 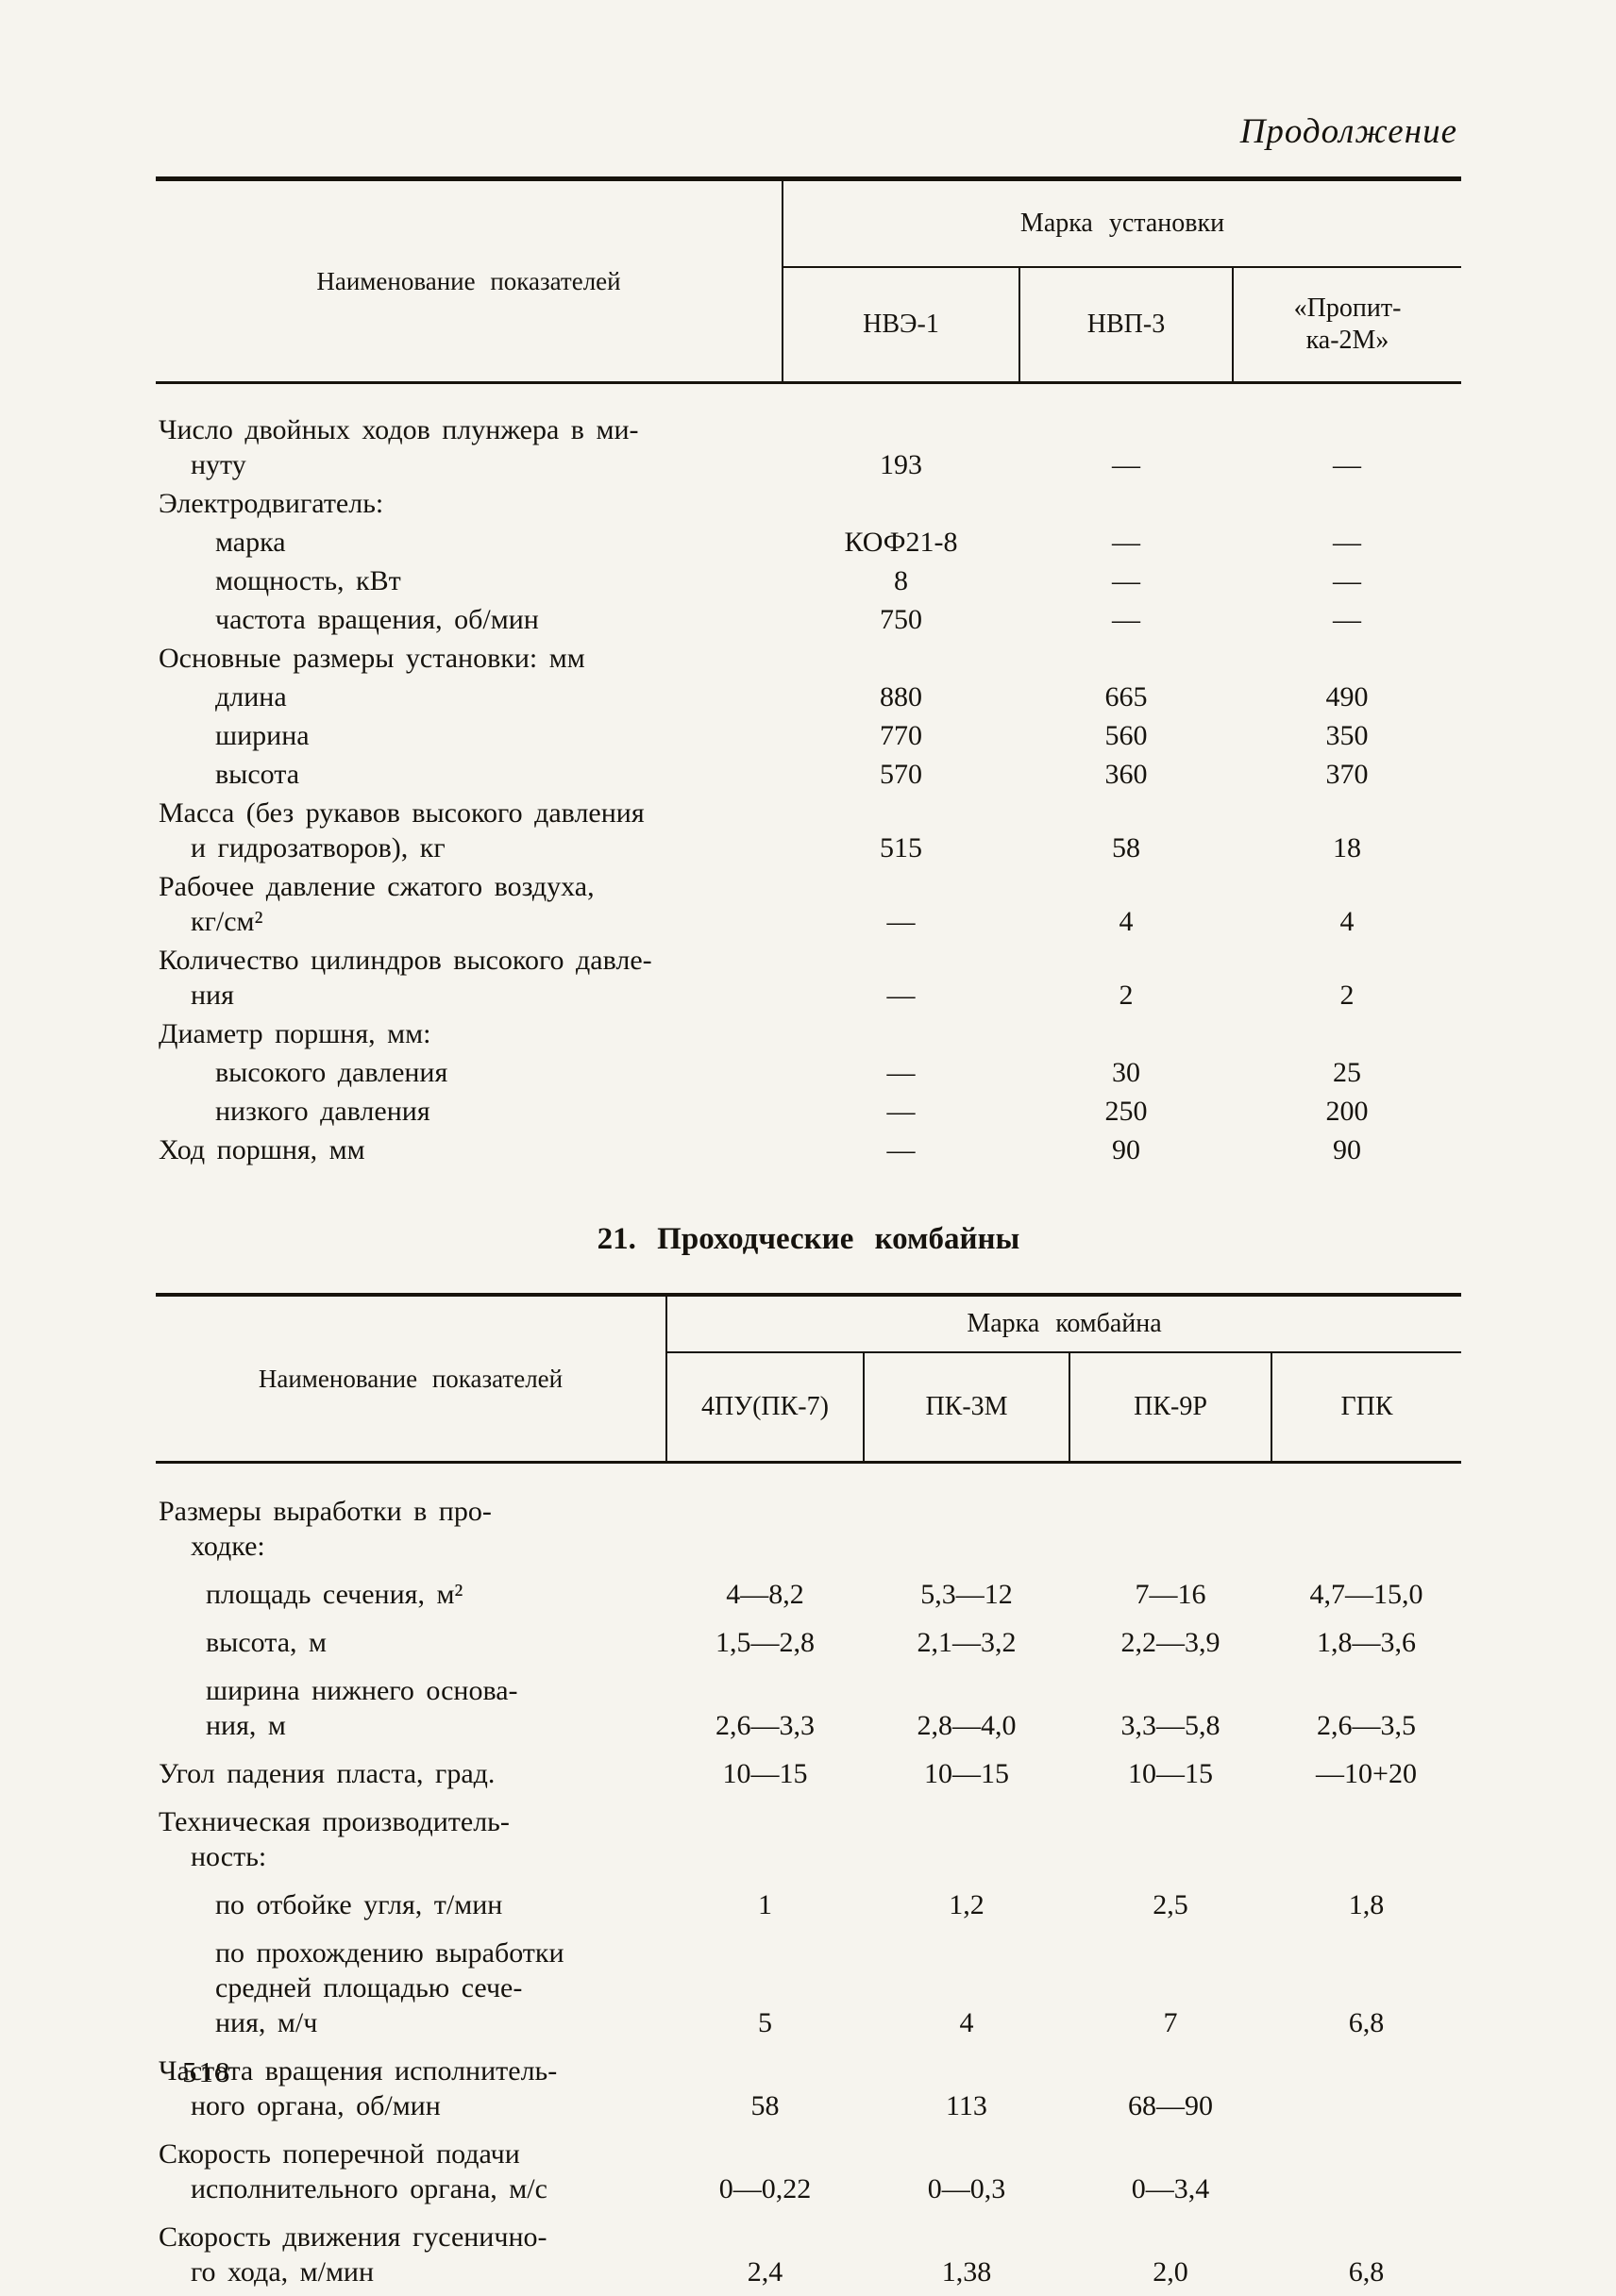 I want to click on row-label: Основные размеры установки: мм, so click(x=470, y=659).